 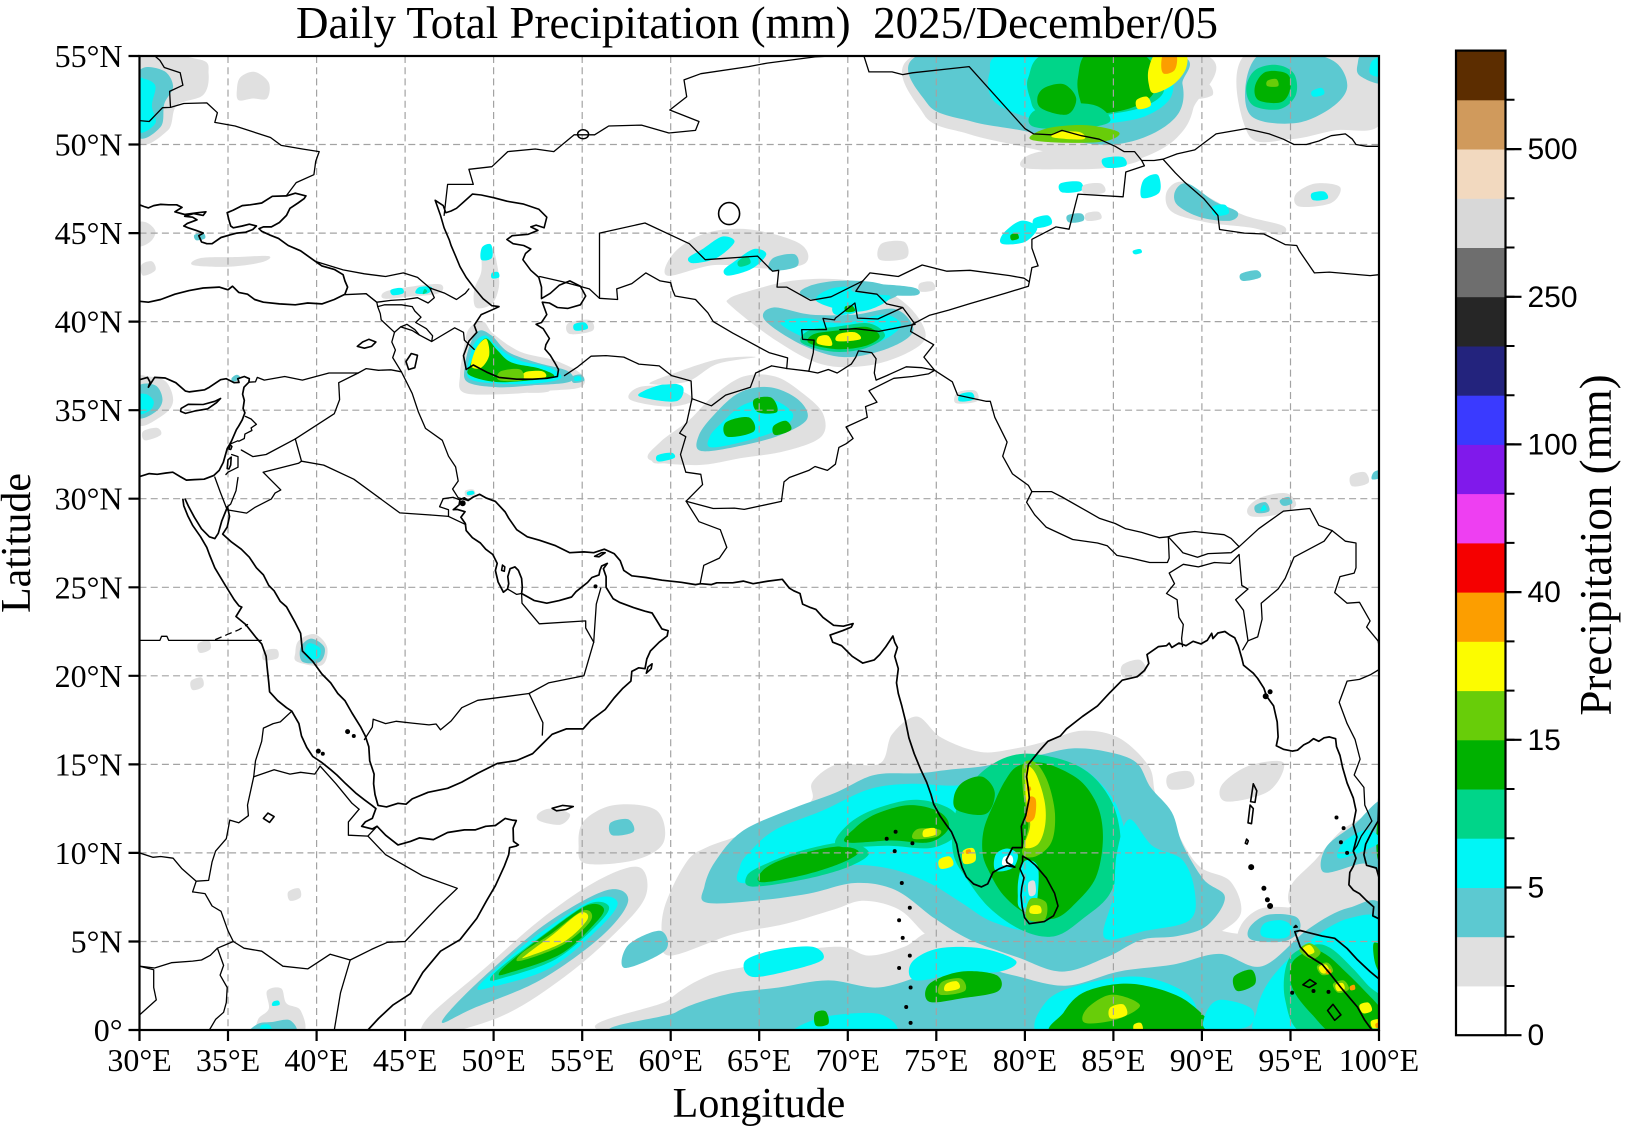 I want to click on svg-text: Longitude, so click(x=759, y=1104).